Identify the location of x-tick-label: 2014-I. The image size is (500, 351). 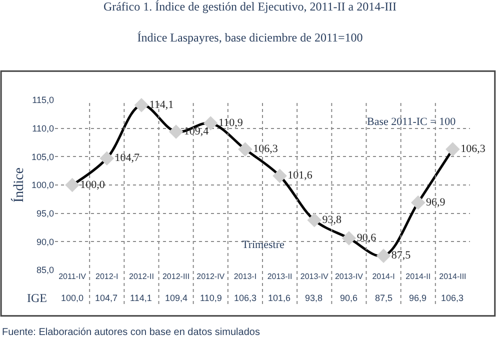
(383, 276).